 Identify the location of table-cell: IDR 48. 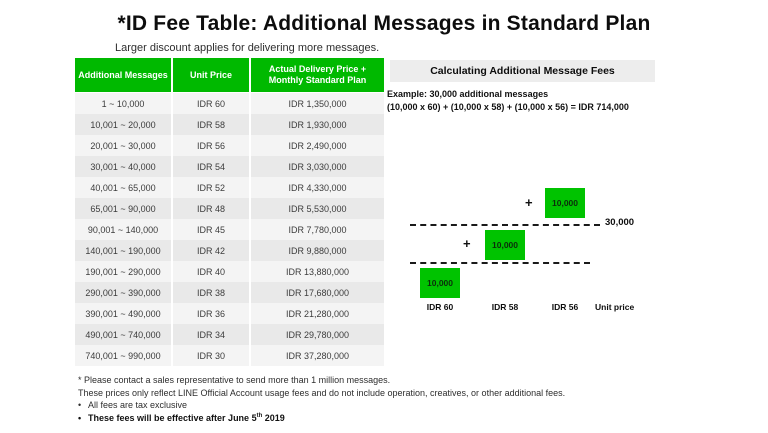
(211, 208).